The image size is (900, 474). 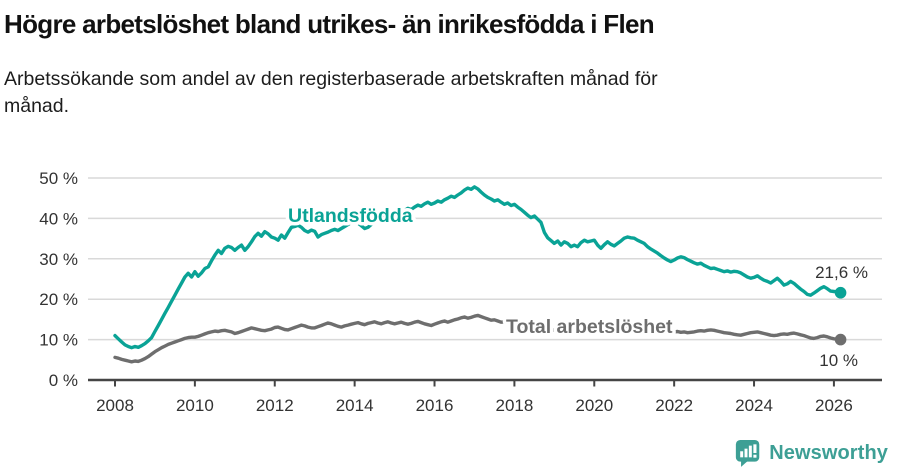 I want to click on x-tick-label: 2014, so click(x=355, y=405).